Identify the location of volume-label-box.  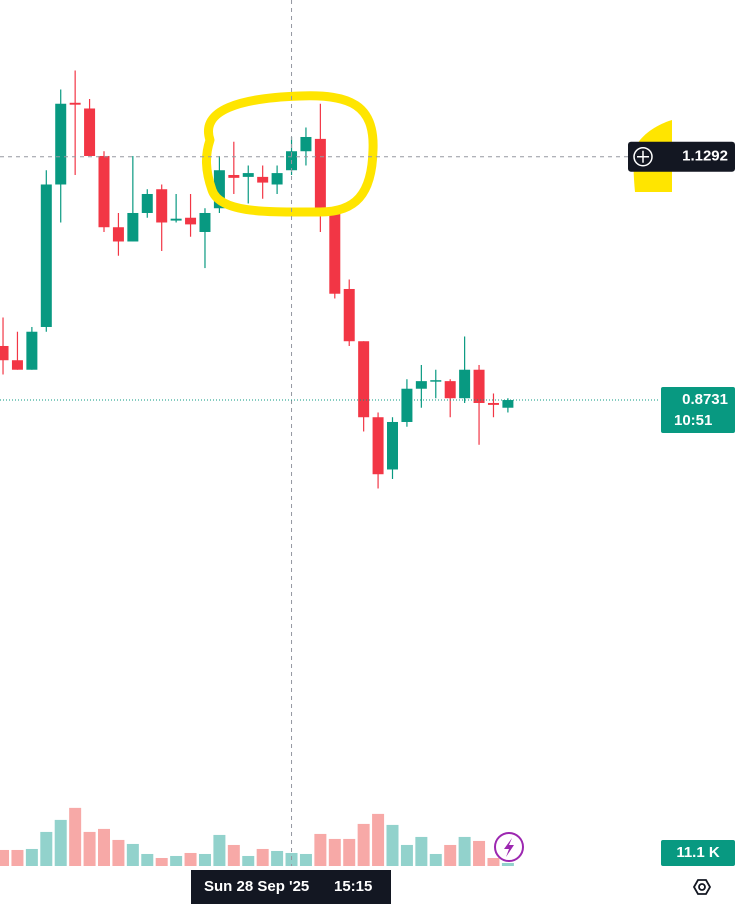
(698, 853).